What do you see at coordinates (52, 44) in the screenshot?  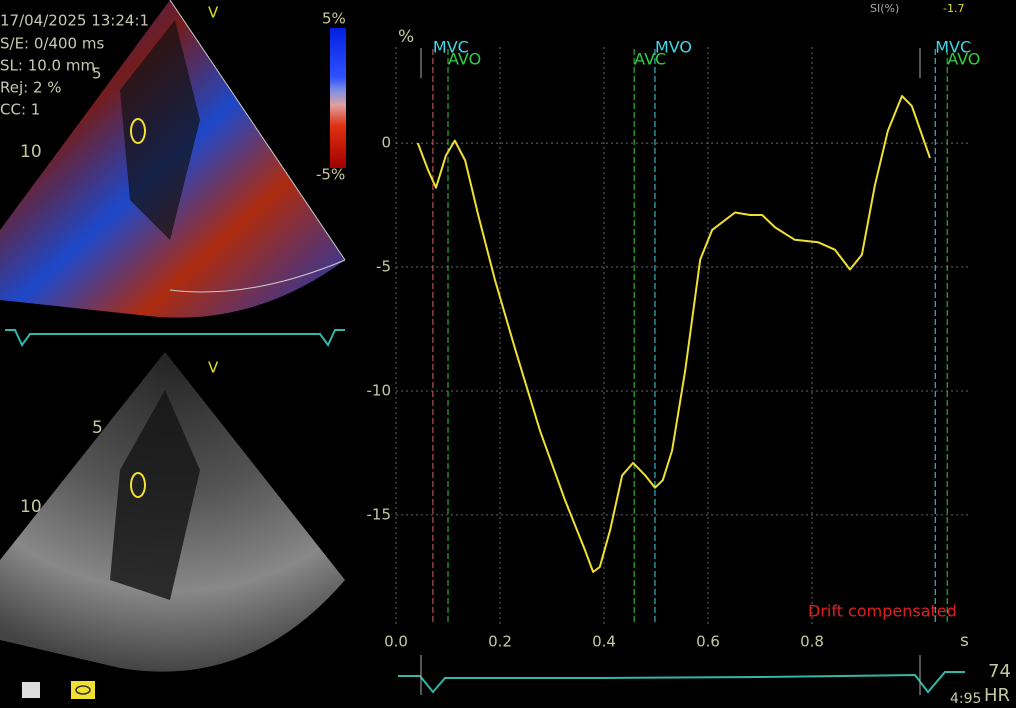 I see `overlay-line: S/E: 0/400 ms` at bounding box center [52, 44].